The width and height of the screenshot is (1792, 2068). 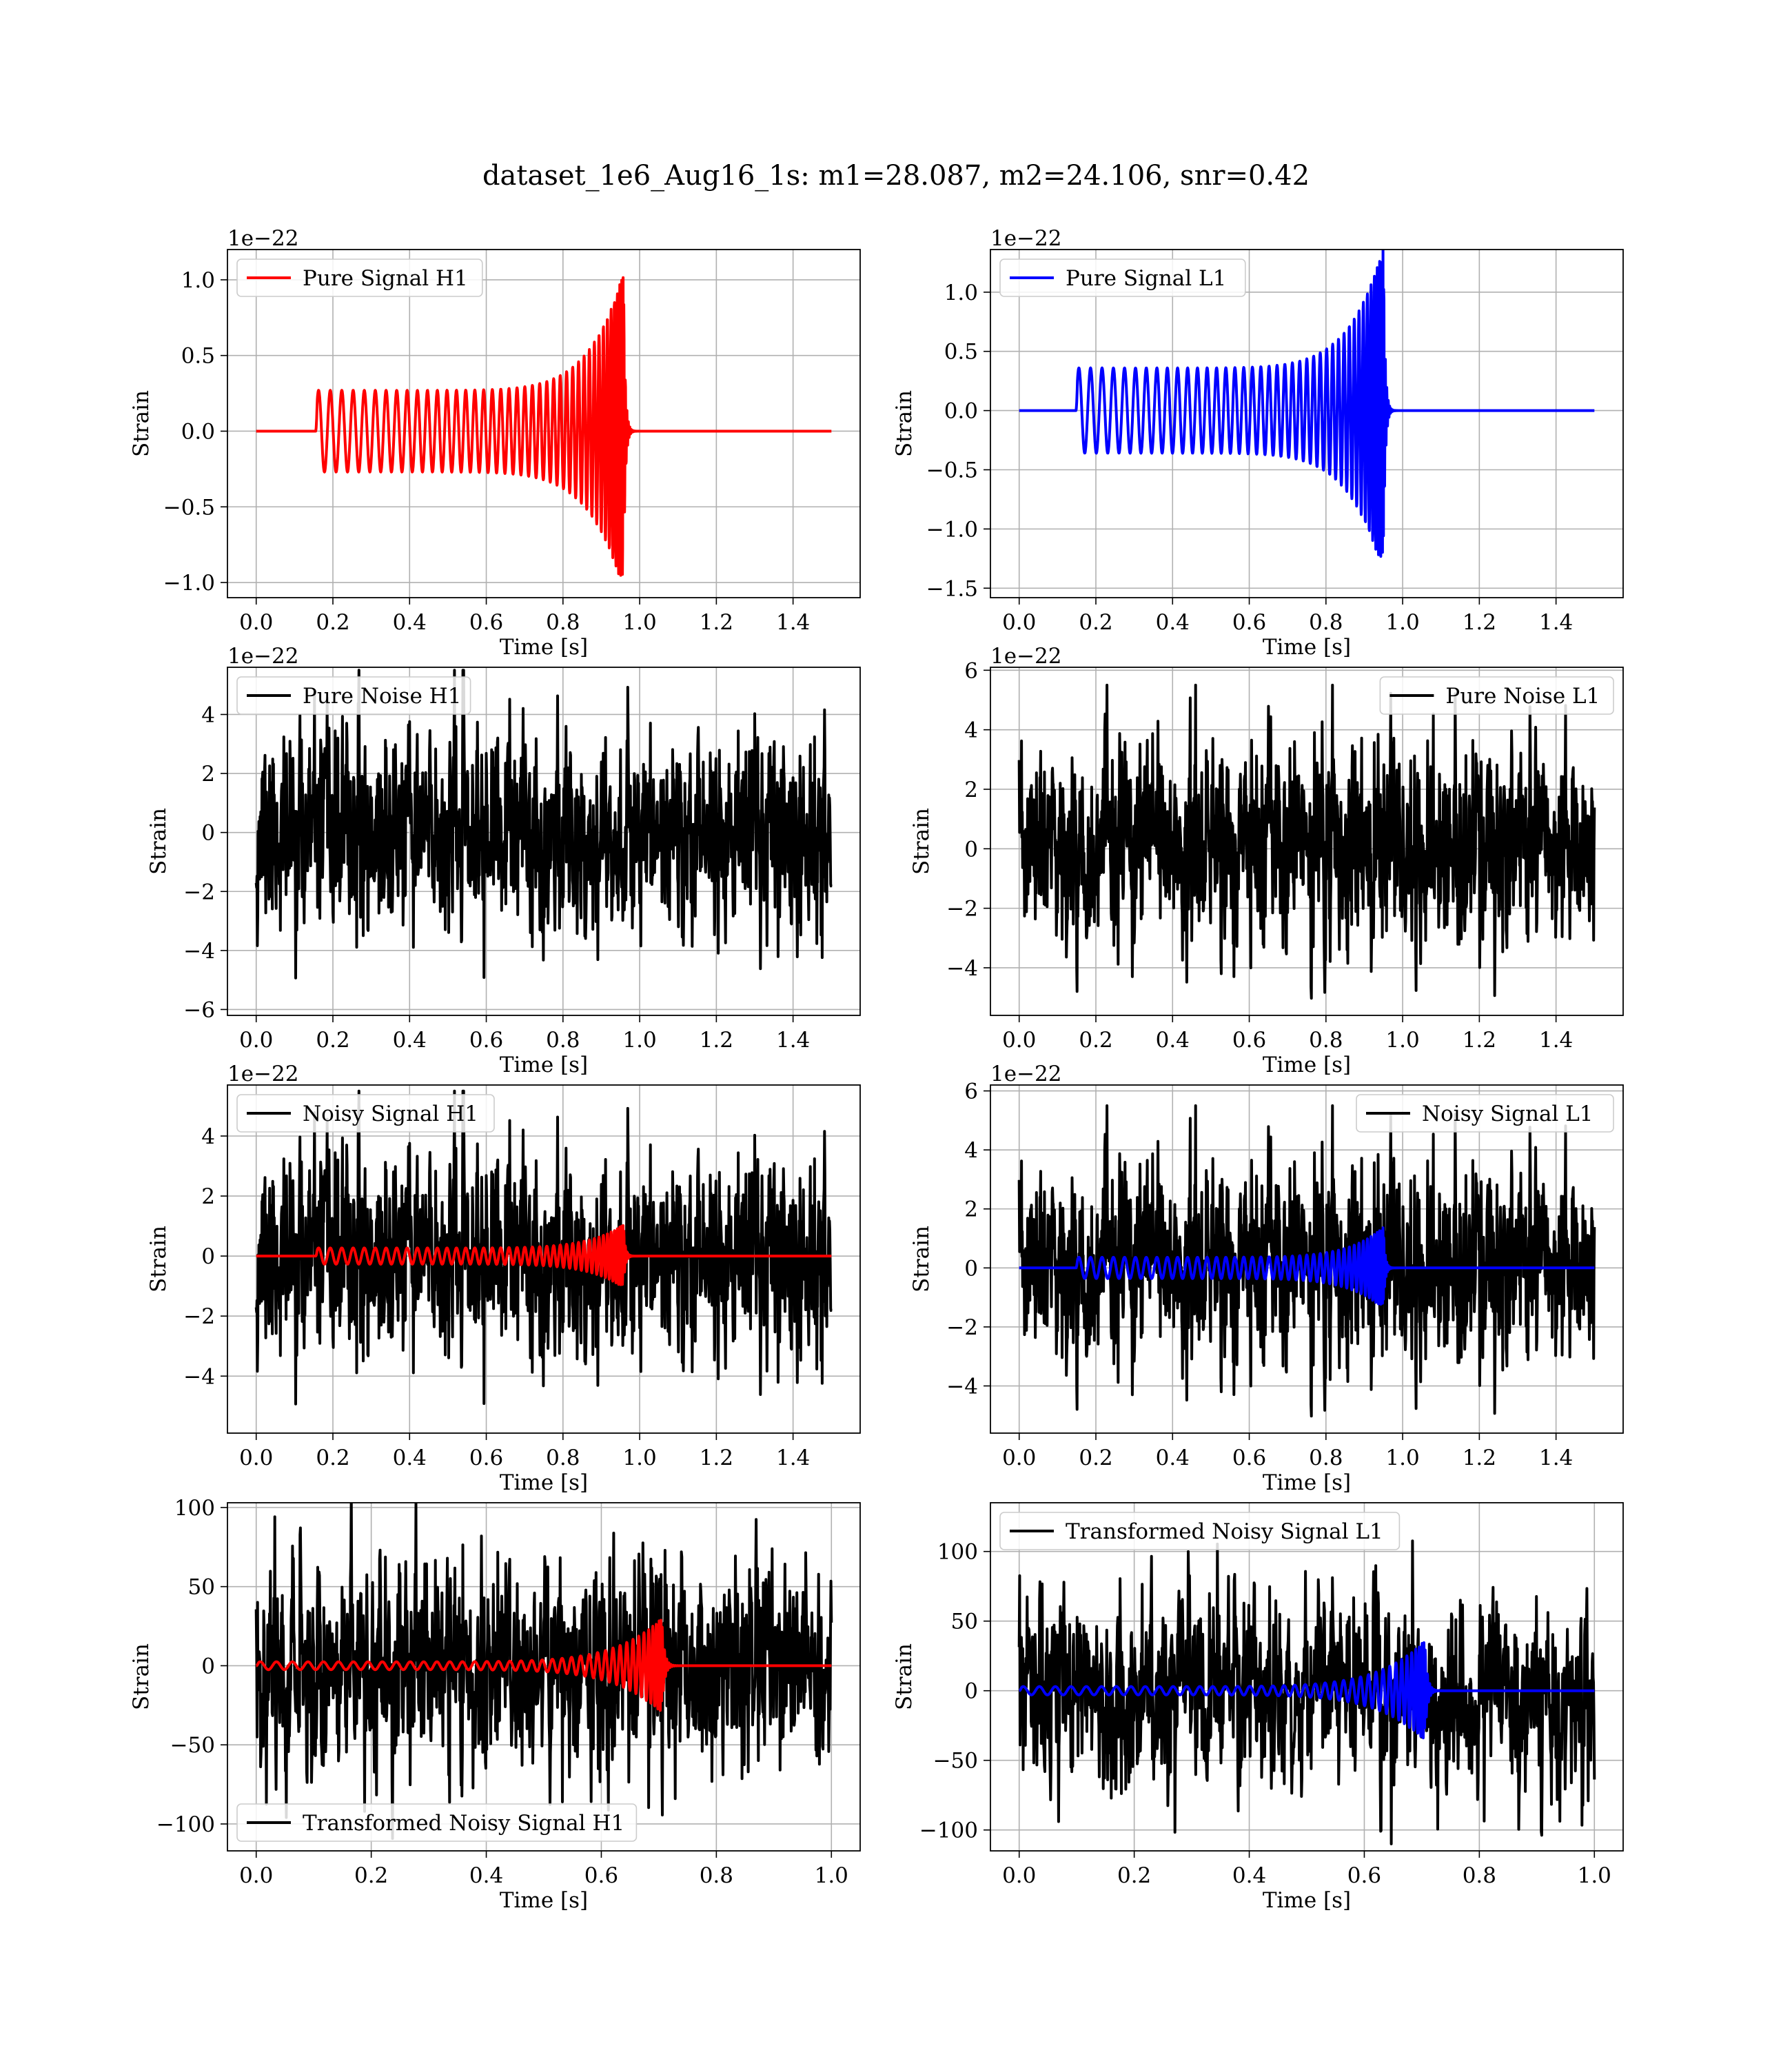 What do you see at coordinates (208, 774) in the screenshot?
I see `y-tick-label: 2` at bounding box center [208, 774].